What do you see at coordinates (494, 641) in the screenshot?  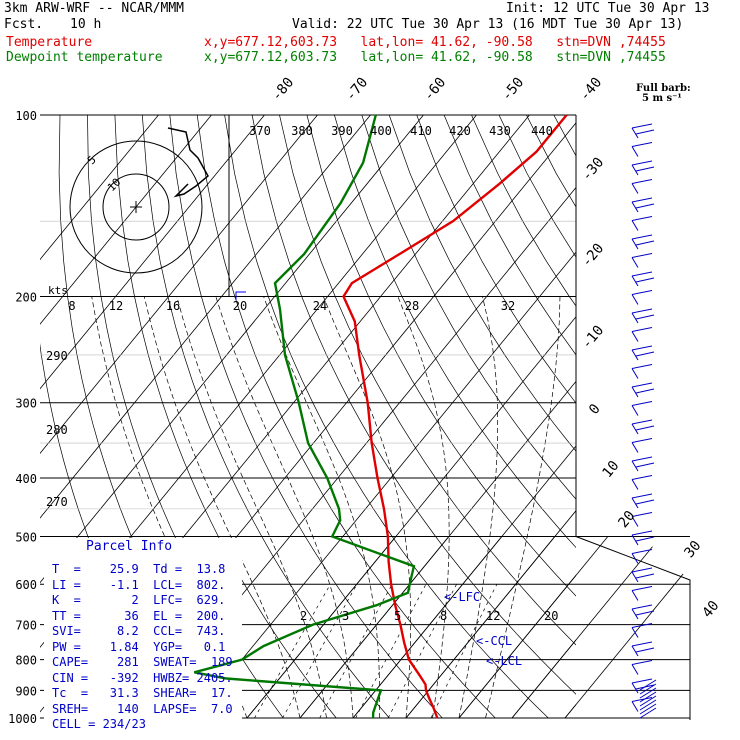 I see `ccl-label: <-CCL` at bounding box center [494, 641].